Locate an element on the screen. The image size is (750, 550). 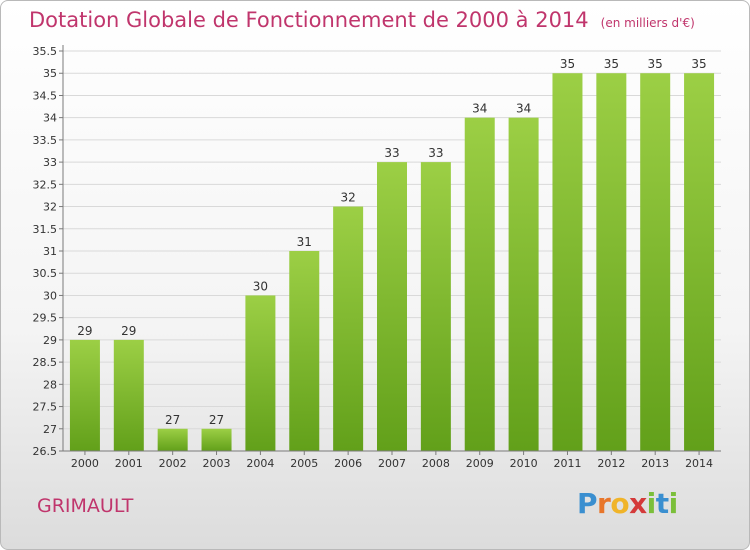
proxiti-logo: Proxiti is located at coordinates (627, 503).